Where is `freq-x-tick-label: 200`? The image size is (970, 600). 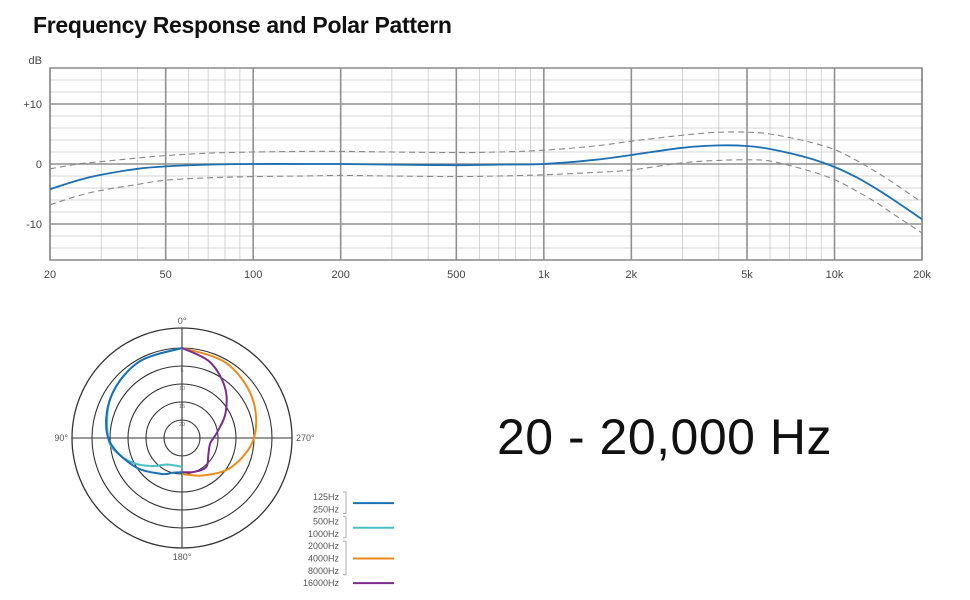
freq-x-tick-label: 200 is located at coordinates (340, 275).